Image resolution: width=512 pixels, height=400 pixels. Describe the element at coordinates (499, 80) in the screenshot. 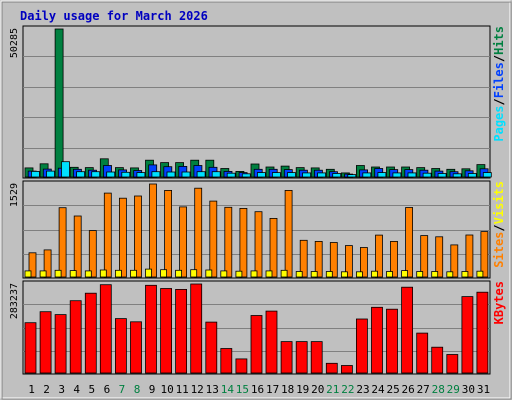

I see `legend-entry: Files` at that location.